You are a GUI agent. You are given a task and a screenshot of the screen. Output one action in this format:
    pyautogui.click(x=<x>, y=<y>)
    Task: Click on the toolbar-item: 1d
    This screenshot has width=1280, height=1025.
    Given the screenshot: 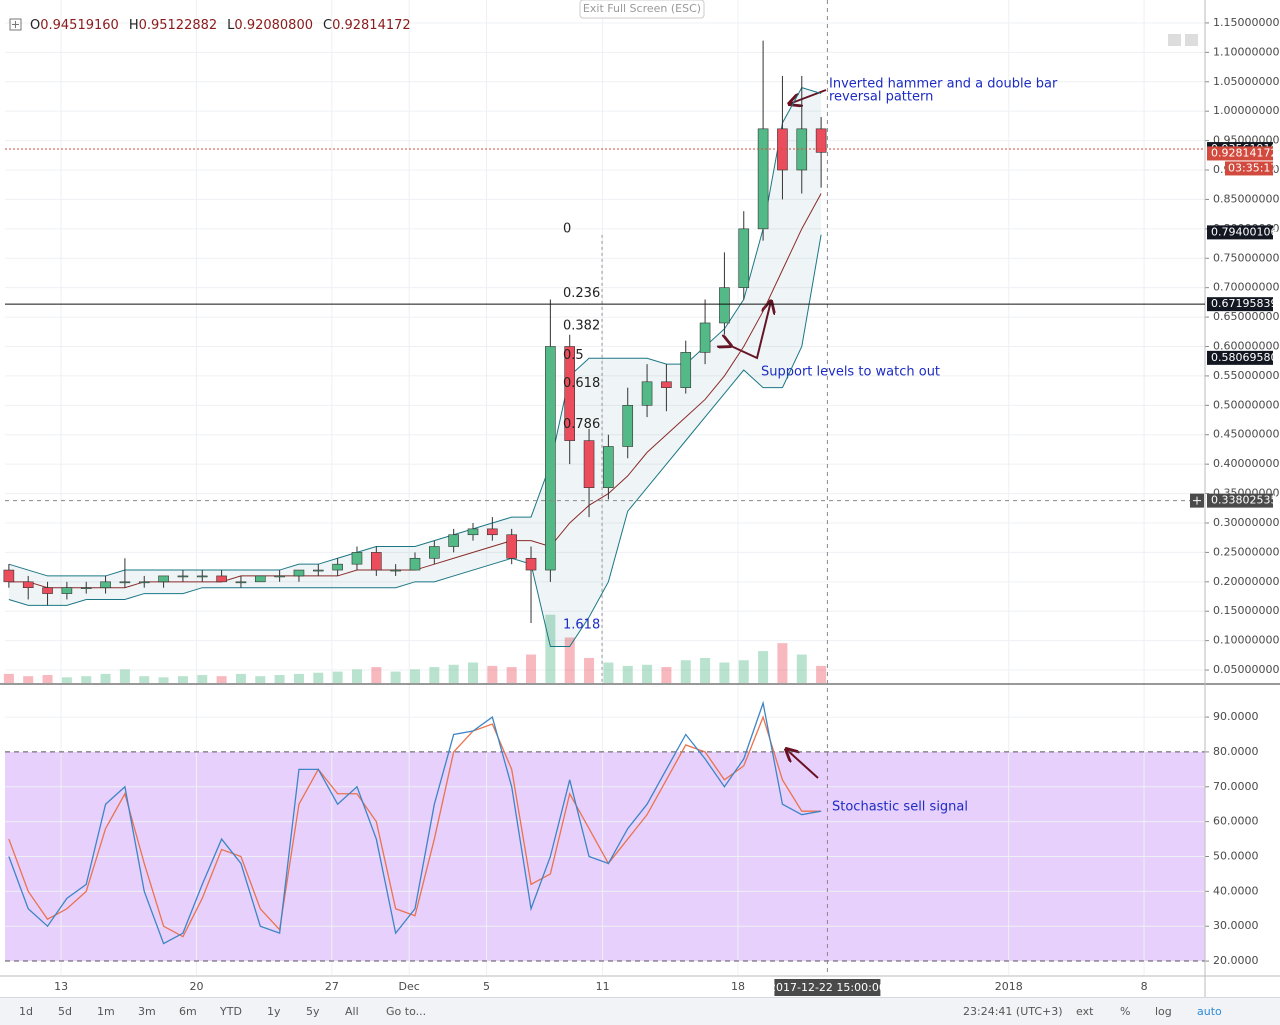 What is the action you would take?
    pyautogui.click(x=26, y=1011)
    